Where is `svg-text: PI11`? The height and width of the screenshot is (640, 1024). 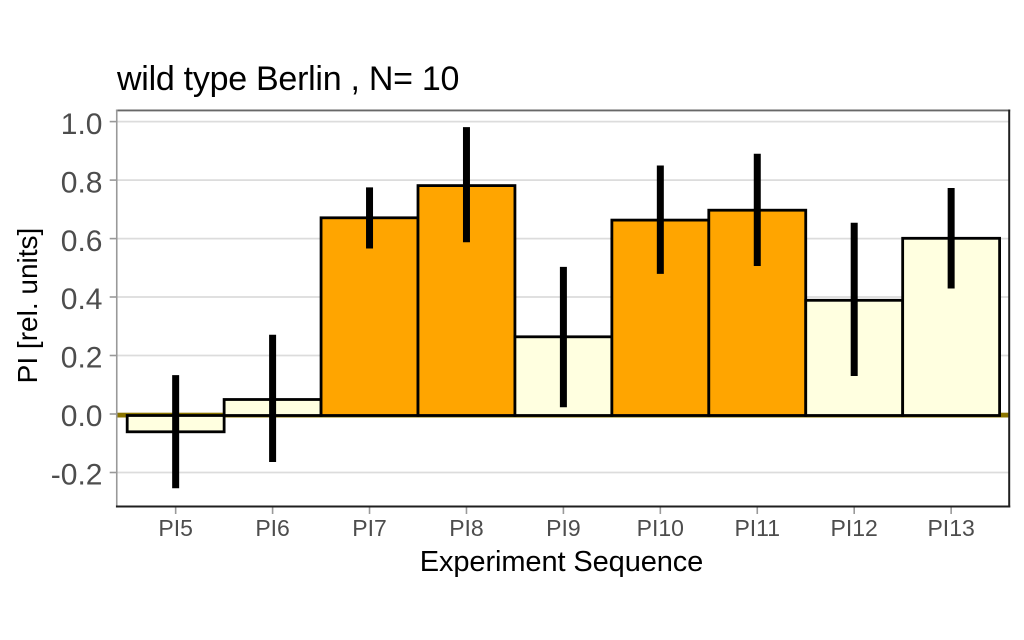
svg-text: PI11 is located at coordinates (757, 528).